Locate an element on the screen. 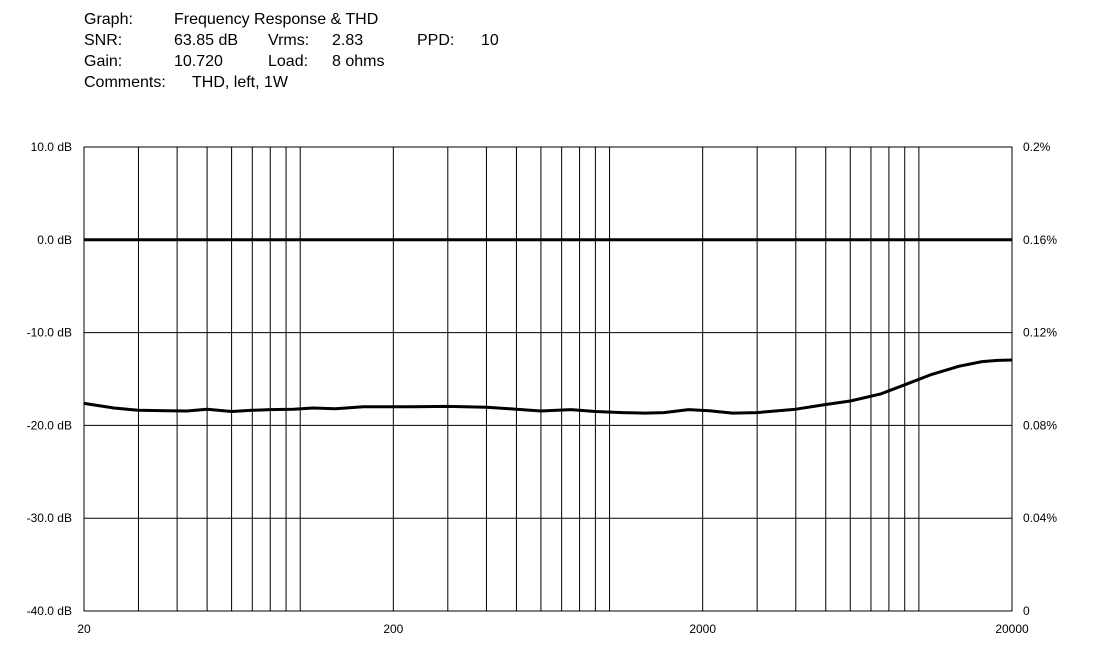  header-comments-label: Comments: is located at coordinates (125, 82).